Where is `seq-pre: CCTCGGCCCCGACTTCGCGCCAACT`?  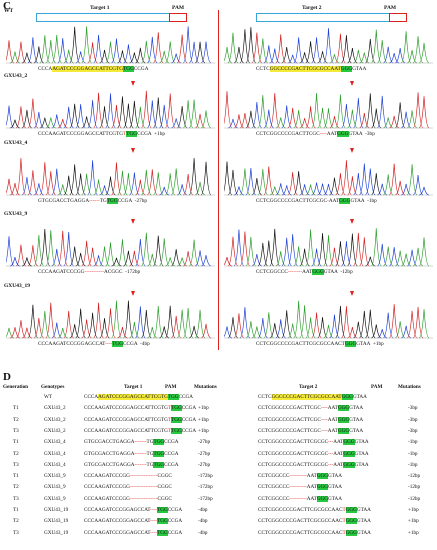 seq-pre: CCTCGGCCCCGACTTCGCGCCAACT is located at coordinates (300, 344).